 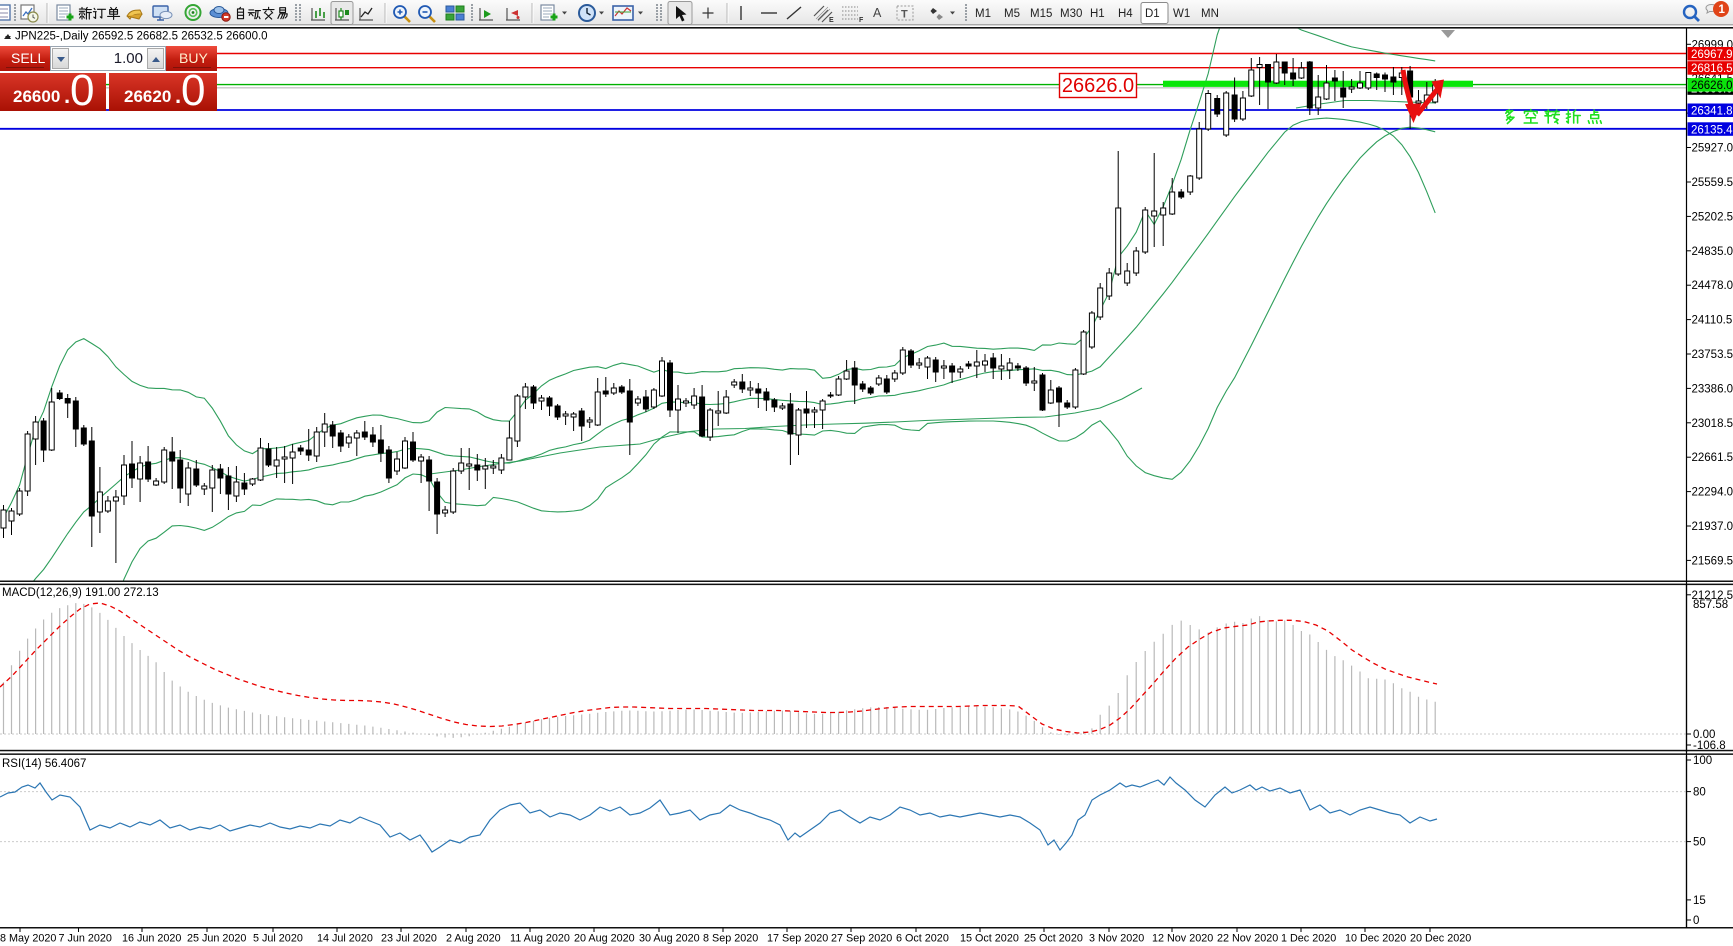 What do you see at coordinates (1097, 14) in the screenshot?
I see `svg-text: H1` at bounding box center [1097, 14].